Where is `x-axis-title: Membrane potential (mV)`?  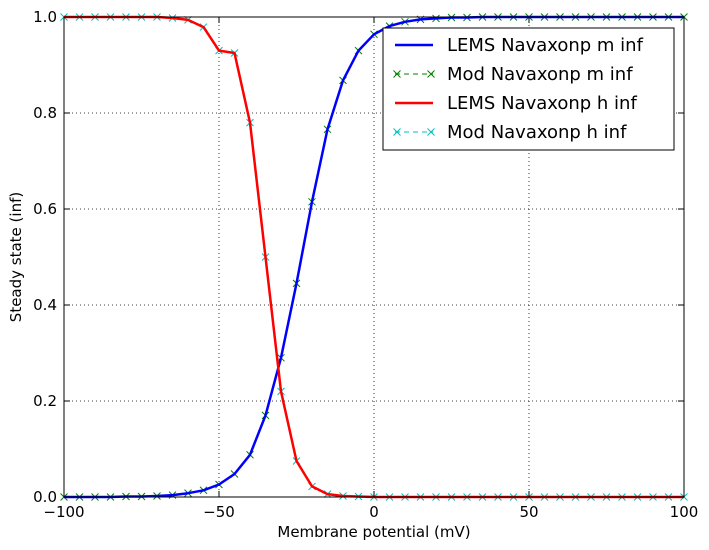
x-axis-title: Membrane potential (mV) is located at coordinates (373, 532).